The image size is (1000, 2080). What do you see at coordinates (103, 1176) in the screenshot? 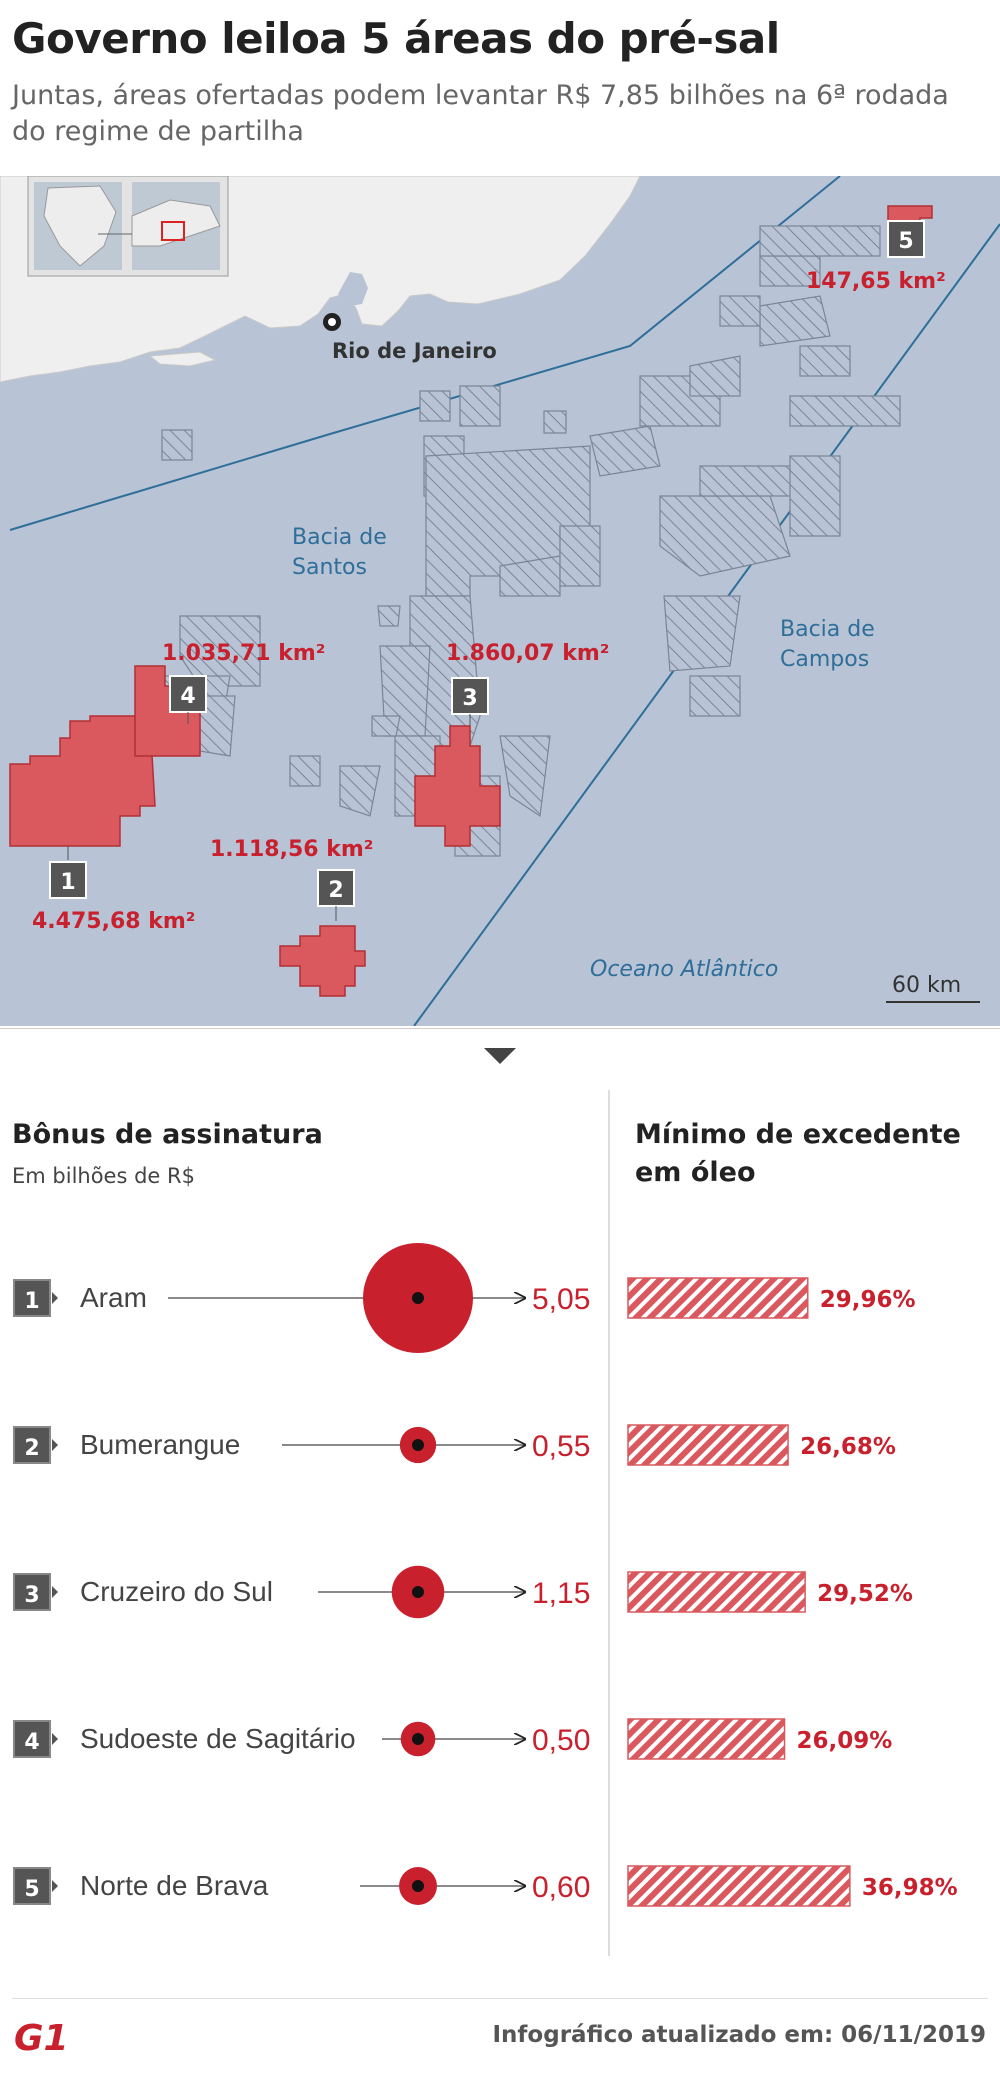
I see `bonus-unit-label: Em bilhões de R$` at bounding box center [103, 1176].